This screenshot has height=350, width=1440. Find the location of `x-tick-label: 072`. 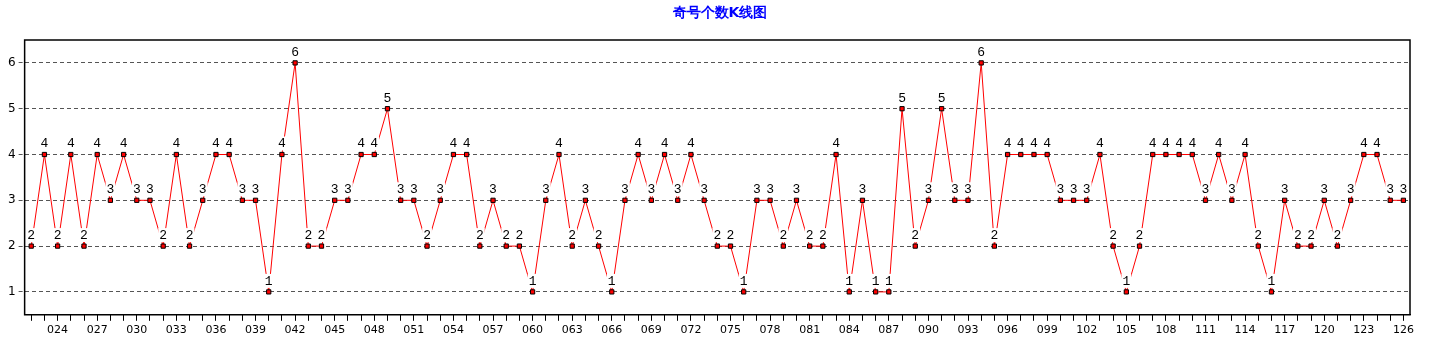

x-tick-label: 072 is located at coordinates (691, 330).